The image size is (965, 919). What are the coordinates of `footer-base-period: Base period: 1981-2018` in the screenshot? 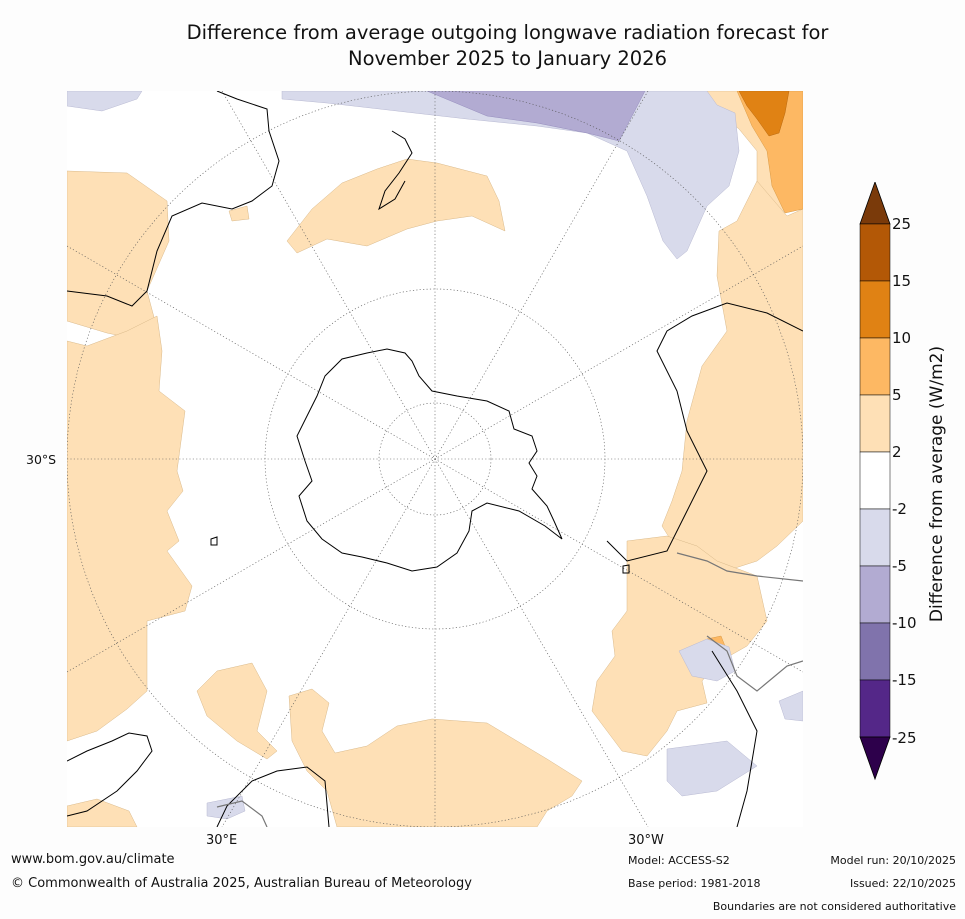 It's located at (694, 883).